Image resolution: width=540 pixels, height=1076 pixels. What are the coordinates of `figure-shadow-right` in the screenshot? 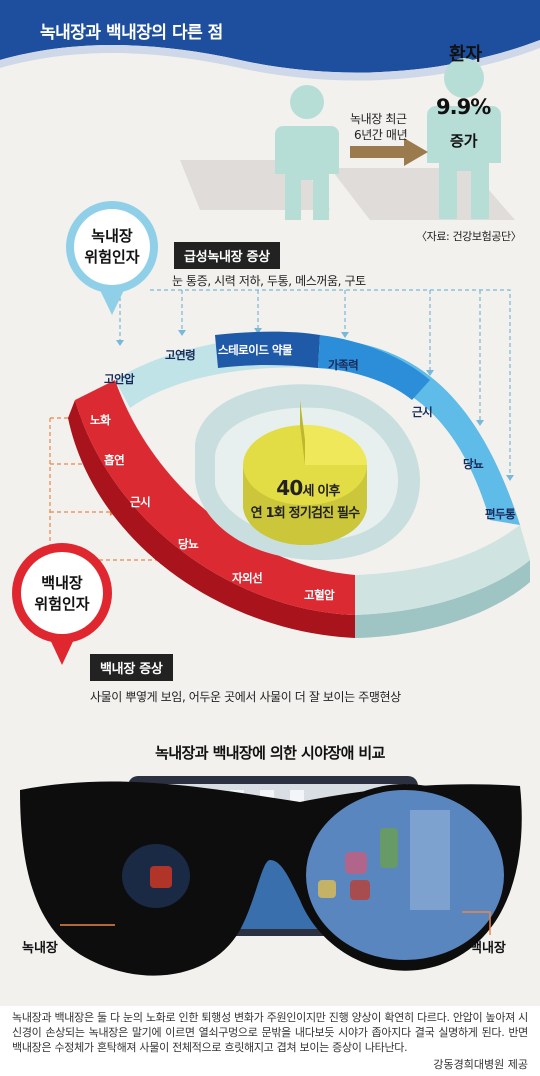 It's located at (422, 194).